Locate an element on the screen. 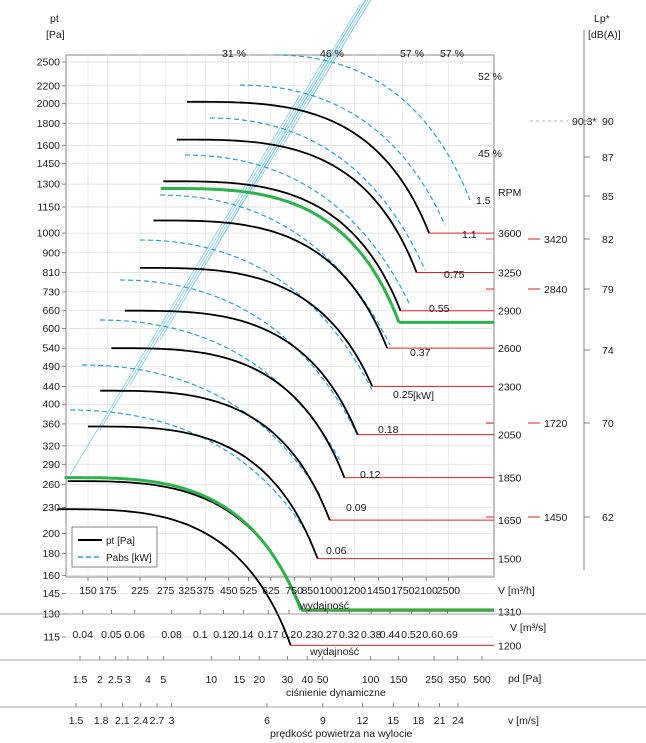 The height and width of the screenshot is (743, 646). power-label: 1.5 is located at coordinates (483, 201).